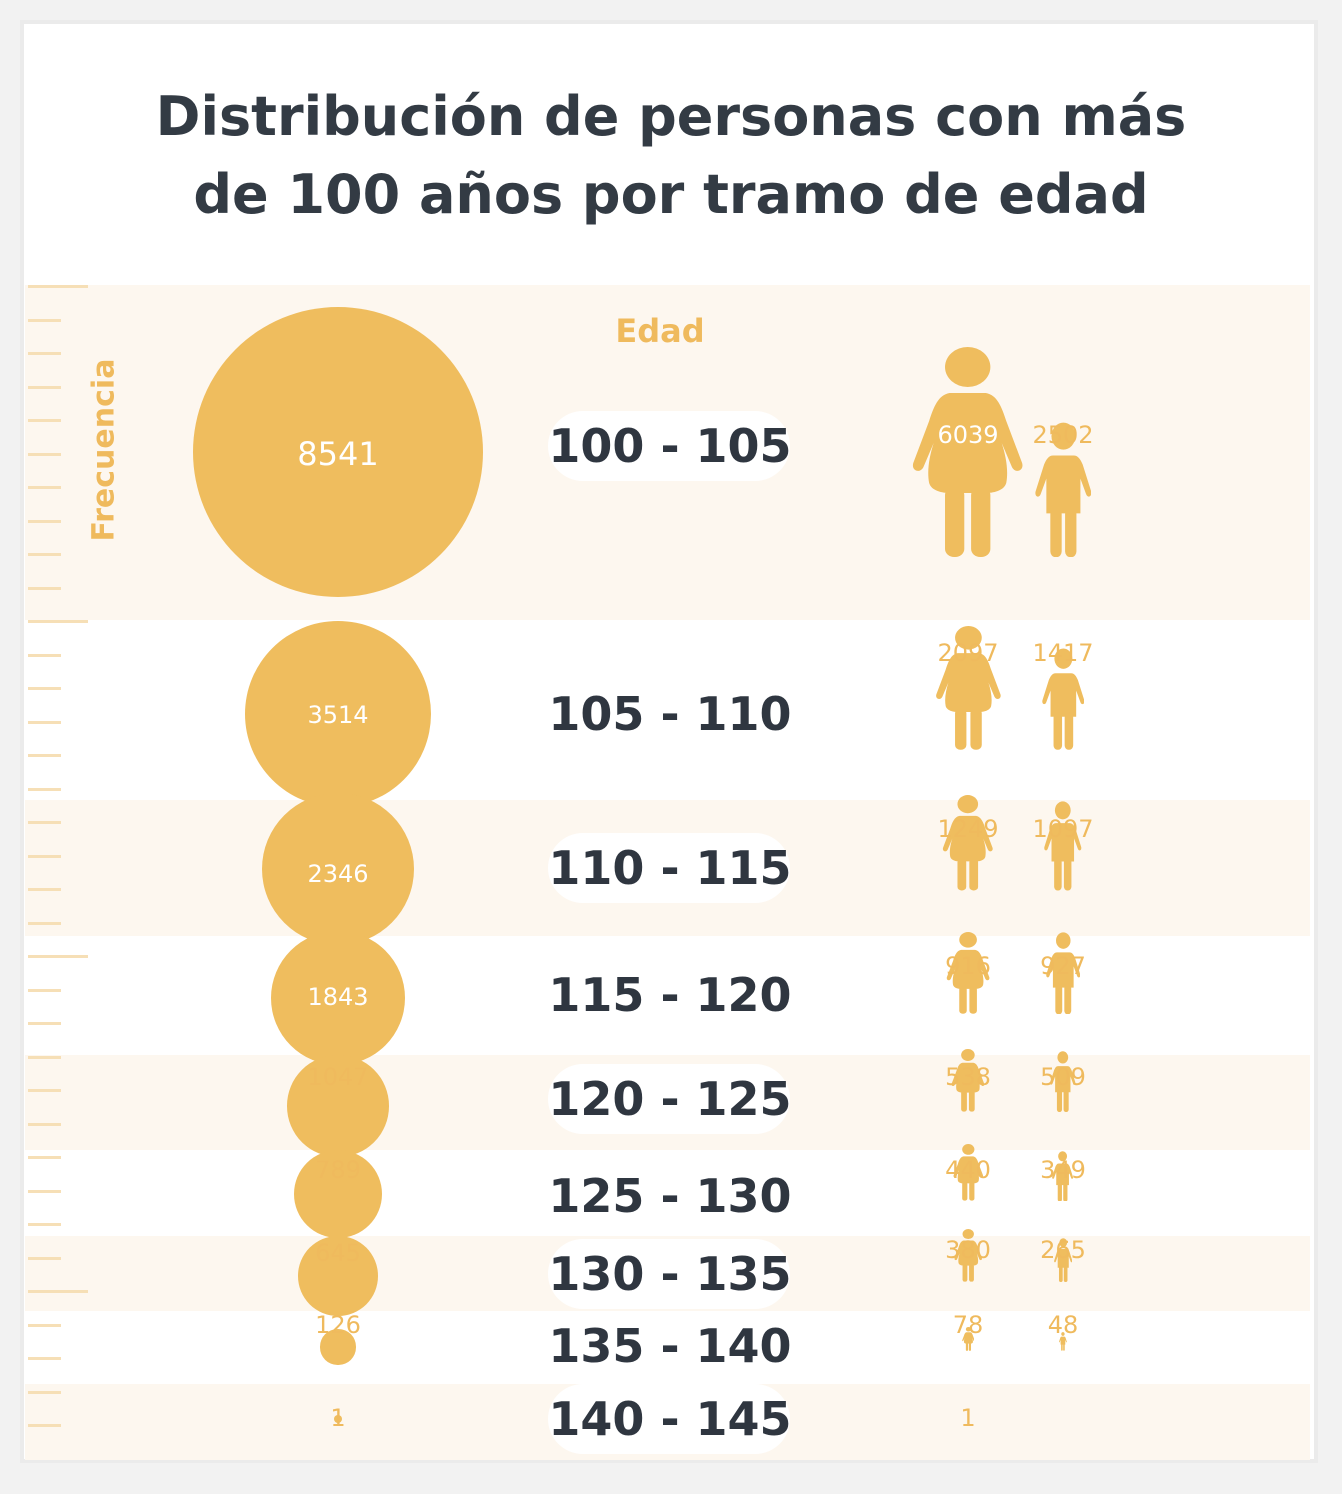 This screenshot has width=1342, height=1494. I want to click on frequency-value: 126, so click(338, 1325).